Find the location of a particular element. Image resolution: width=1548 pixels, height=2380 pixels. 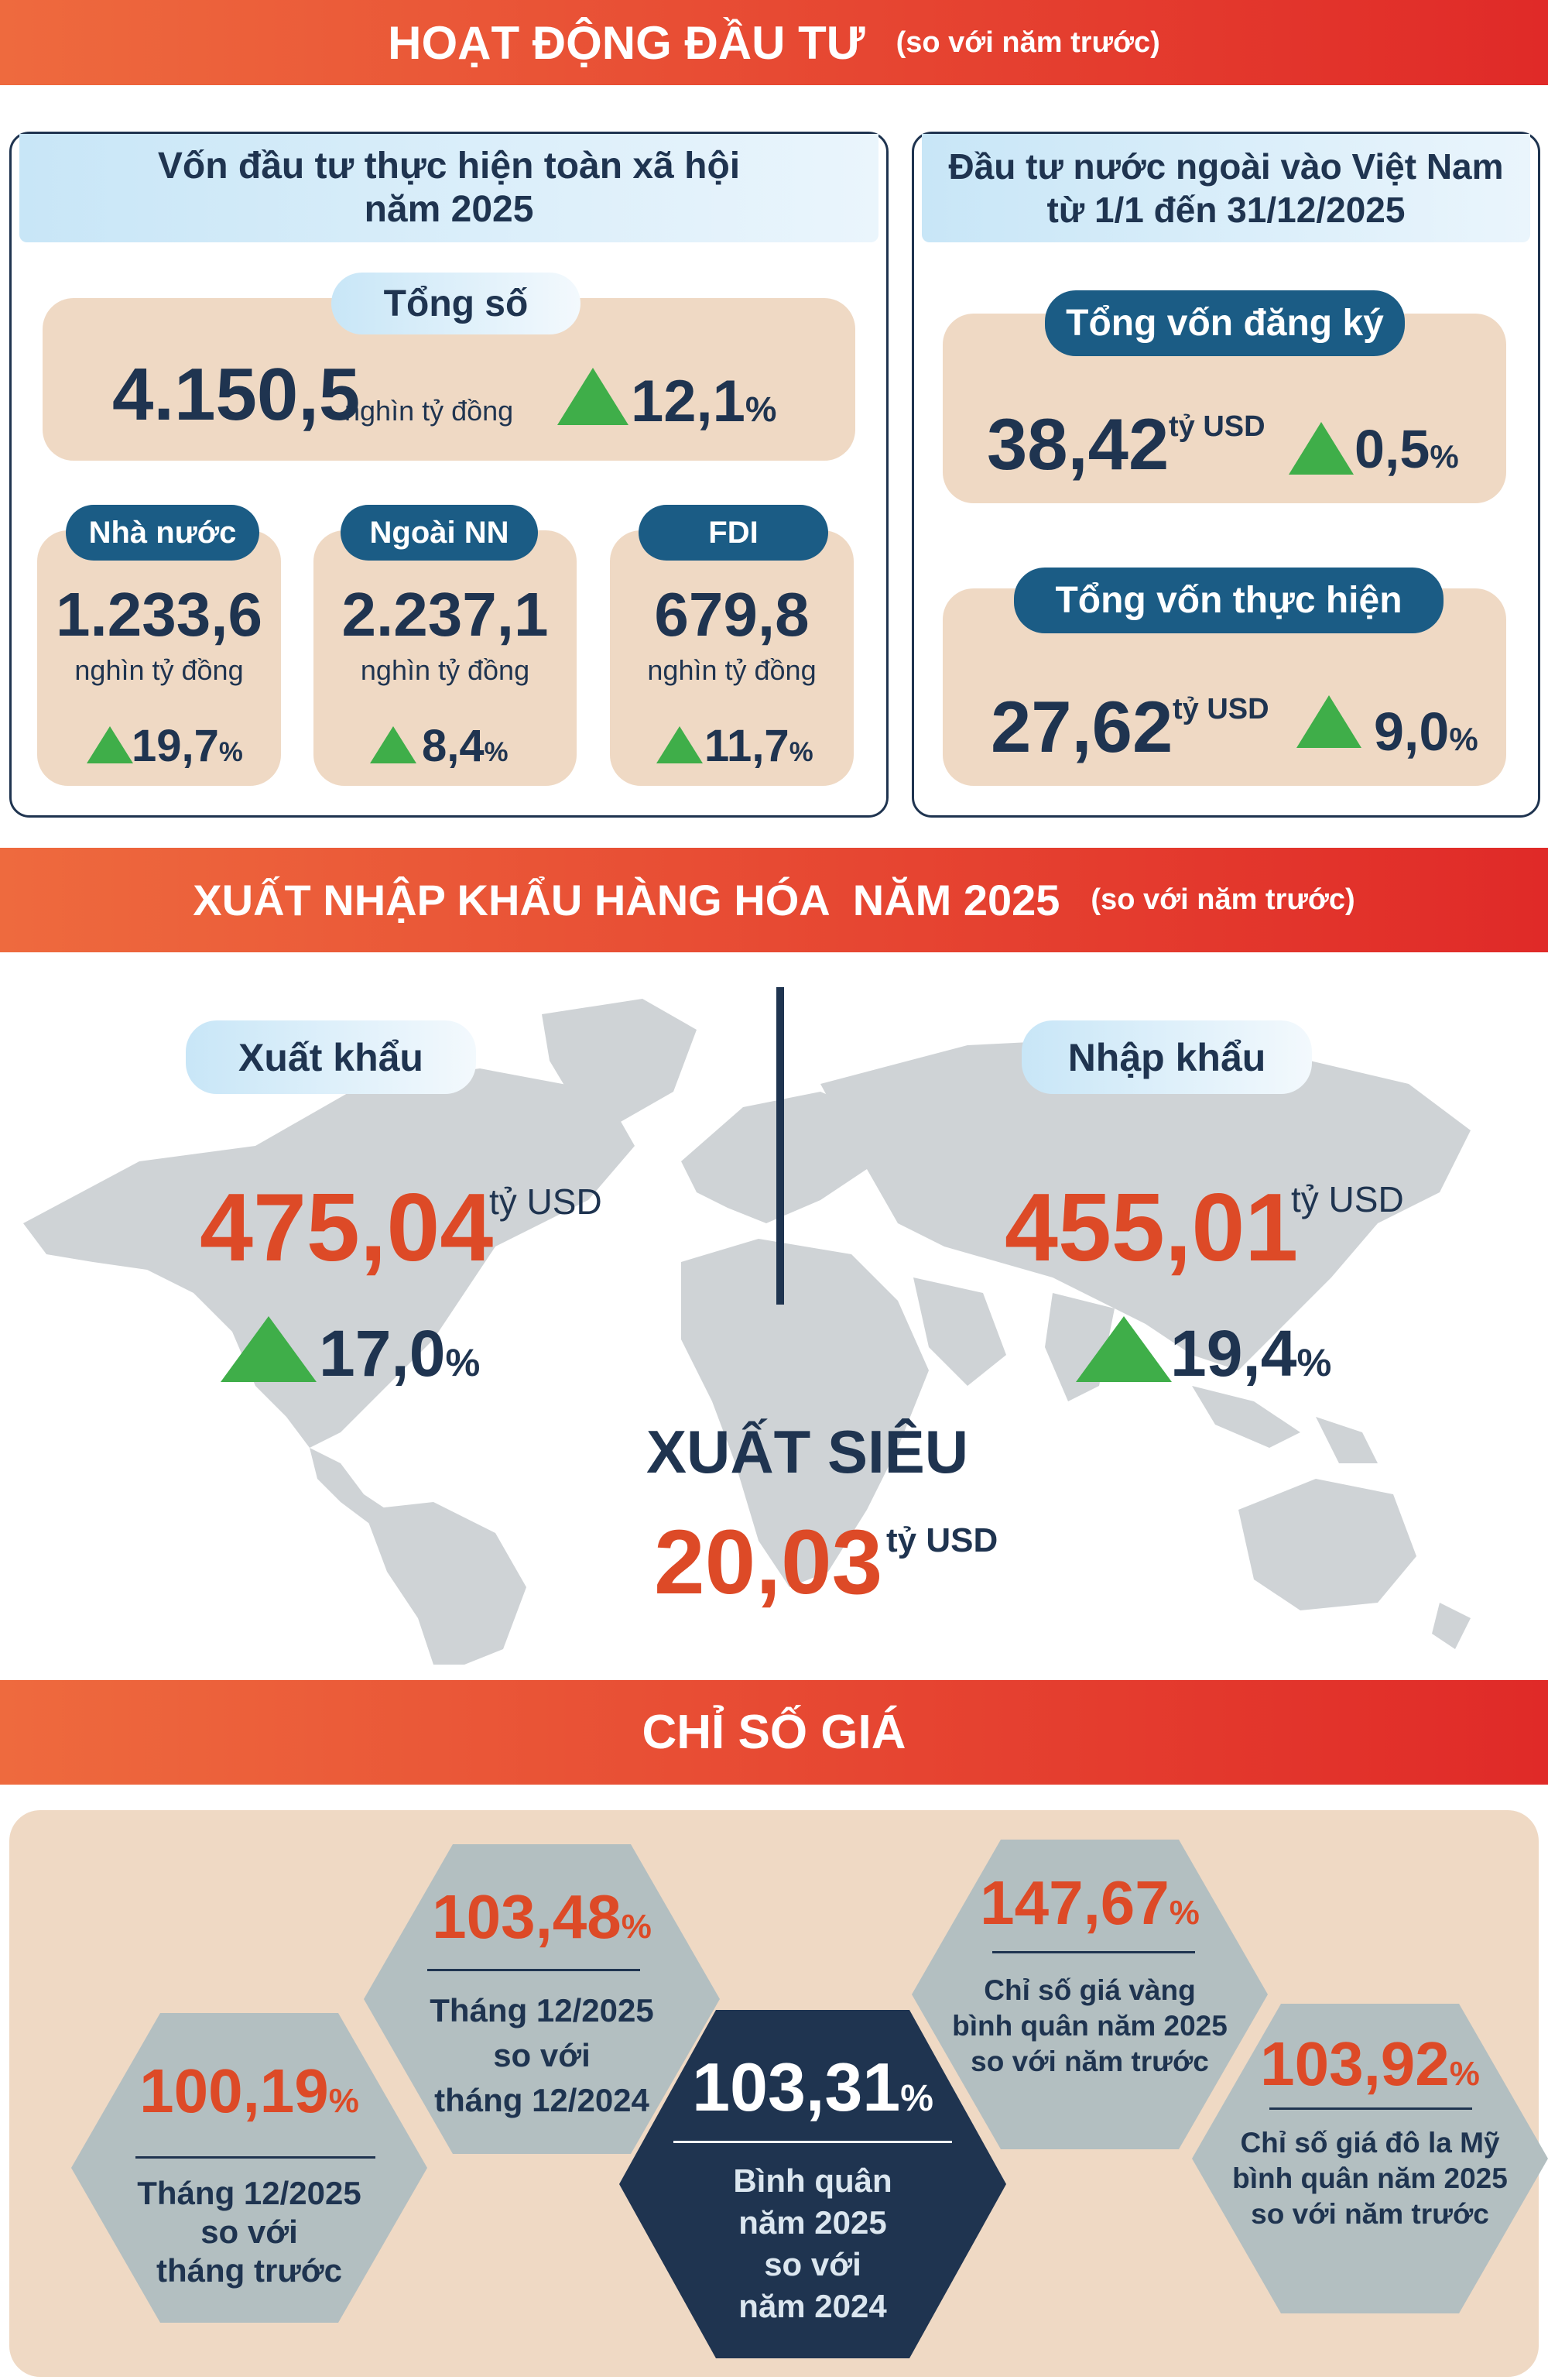

price-4-value: 147,67% is located at coordinates (1090, 1902).